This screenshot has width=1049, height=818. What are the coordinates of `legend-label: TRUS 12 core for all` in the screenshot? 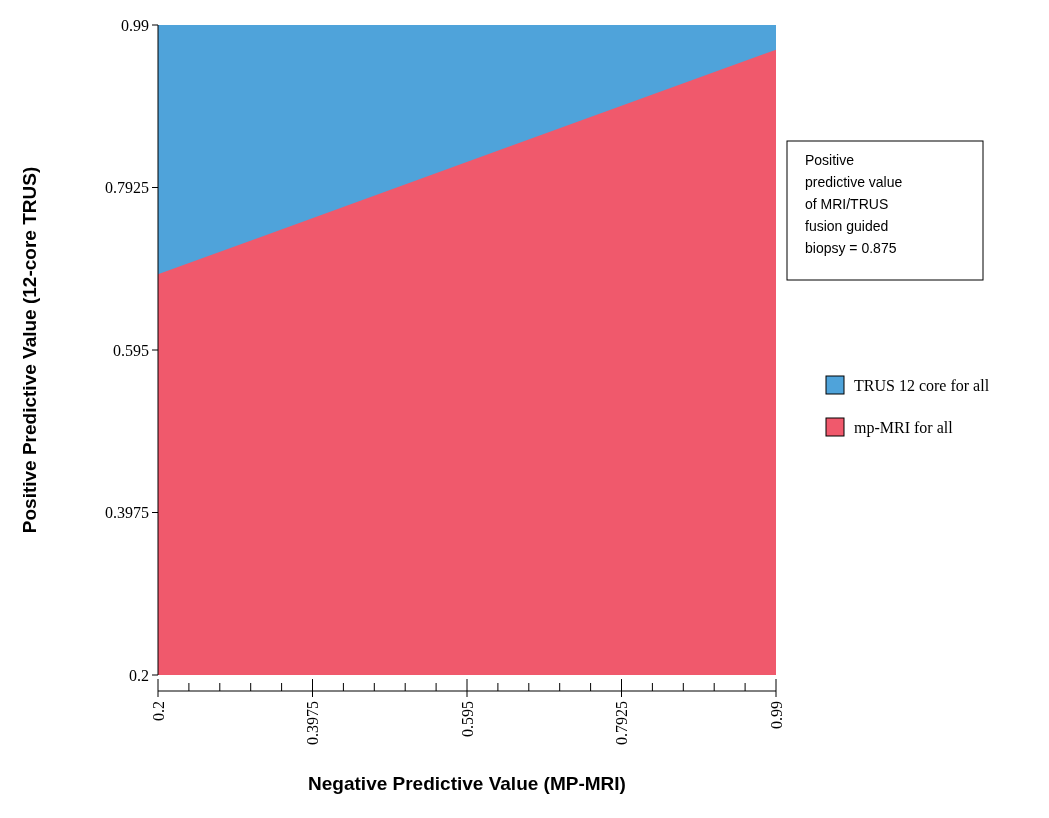 It's located at (922, 385).